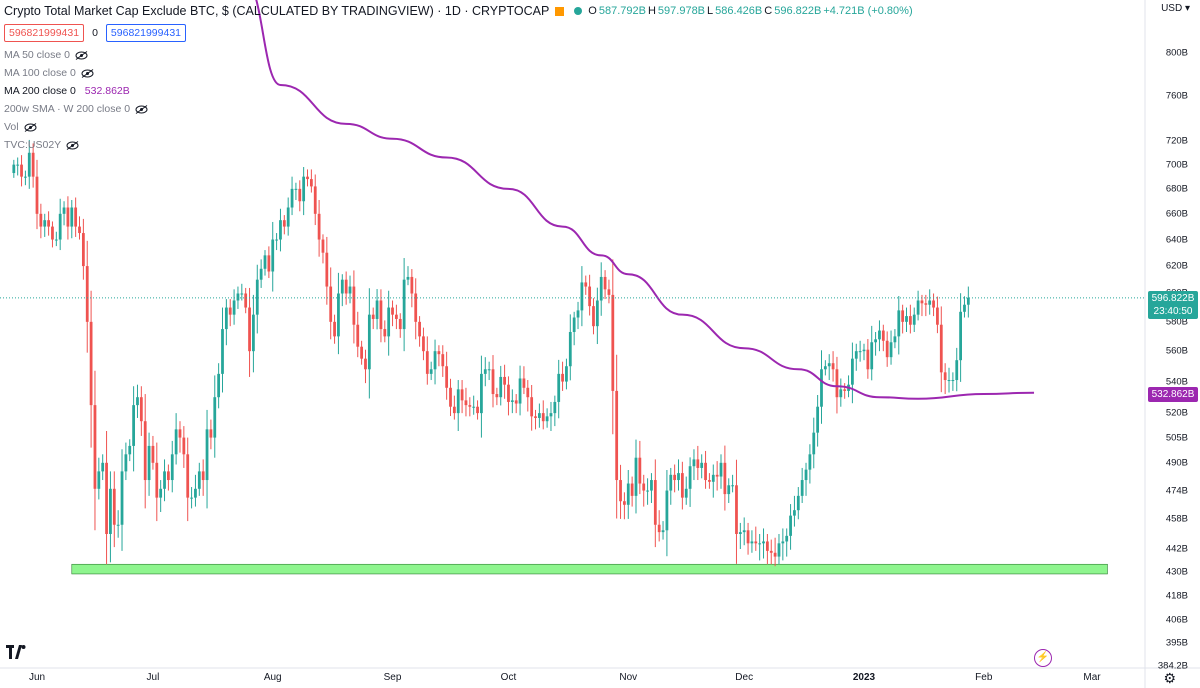 This screenshot has height=688, width=1200. Describe the element at coordinates (145, 33) in the screenshot. I see `buy-button: 596821999431` at that location.